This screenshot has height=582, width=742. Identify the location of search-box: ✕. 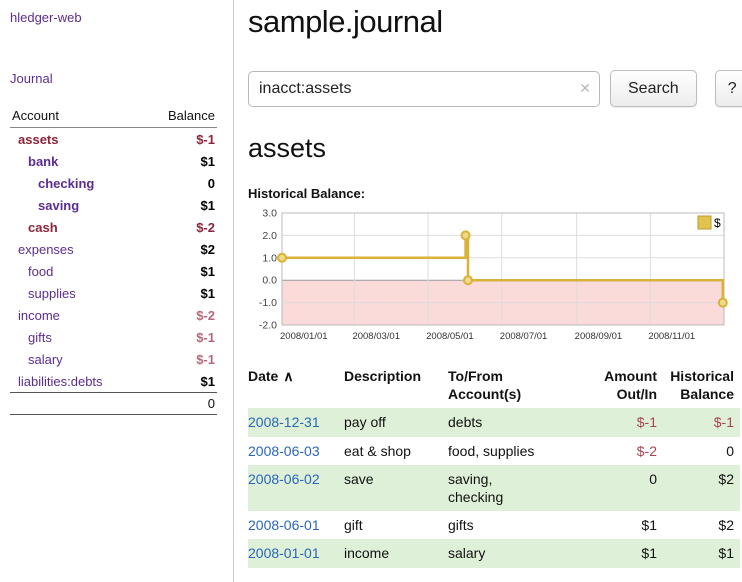
(424, 88).